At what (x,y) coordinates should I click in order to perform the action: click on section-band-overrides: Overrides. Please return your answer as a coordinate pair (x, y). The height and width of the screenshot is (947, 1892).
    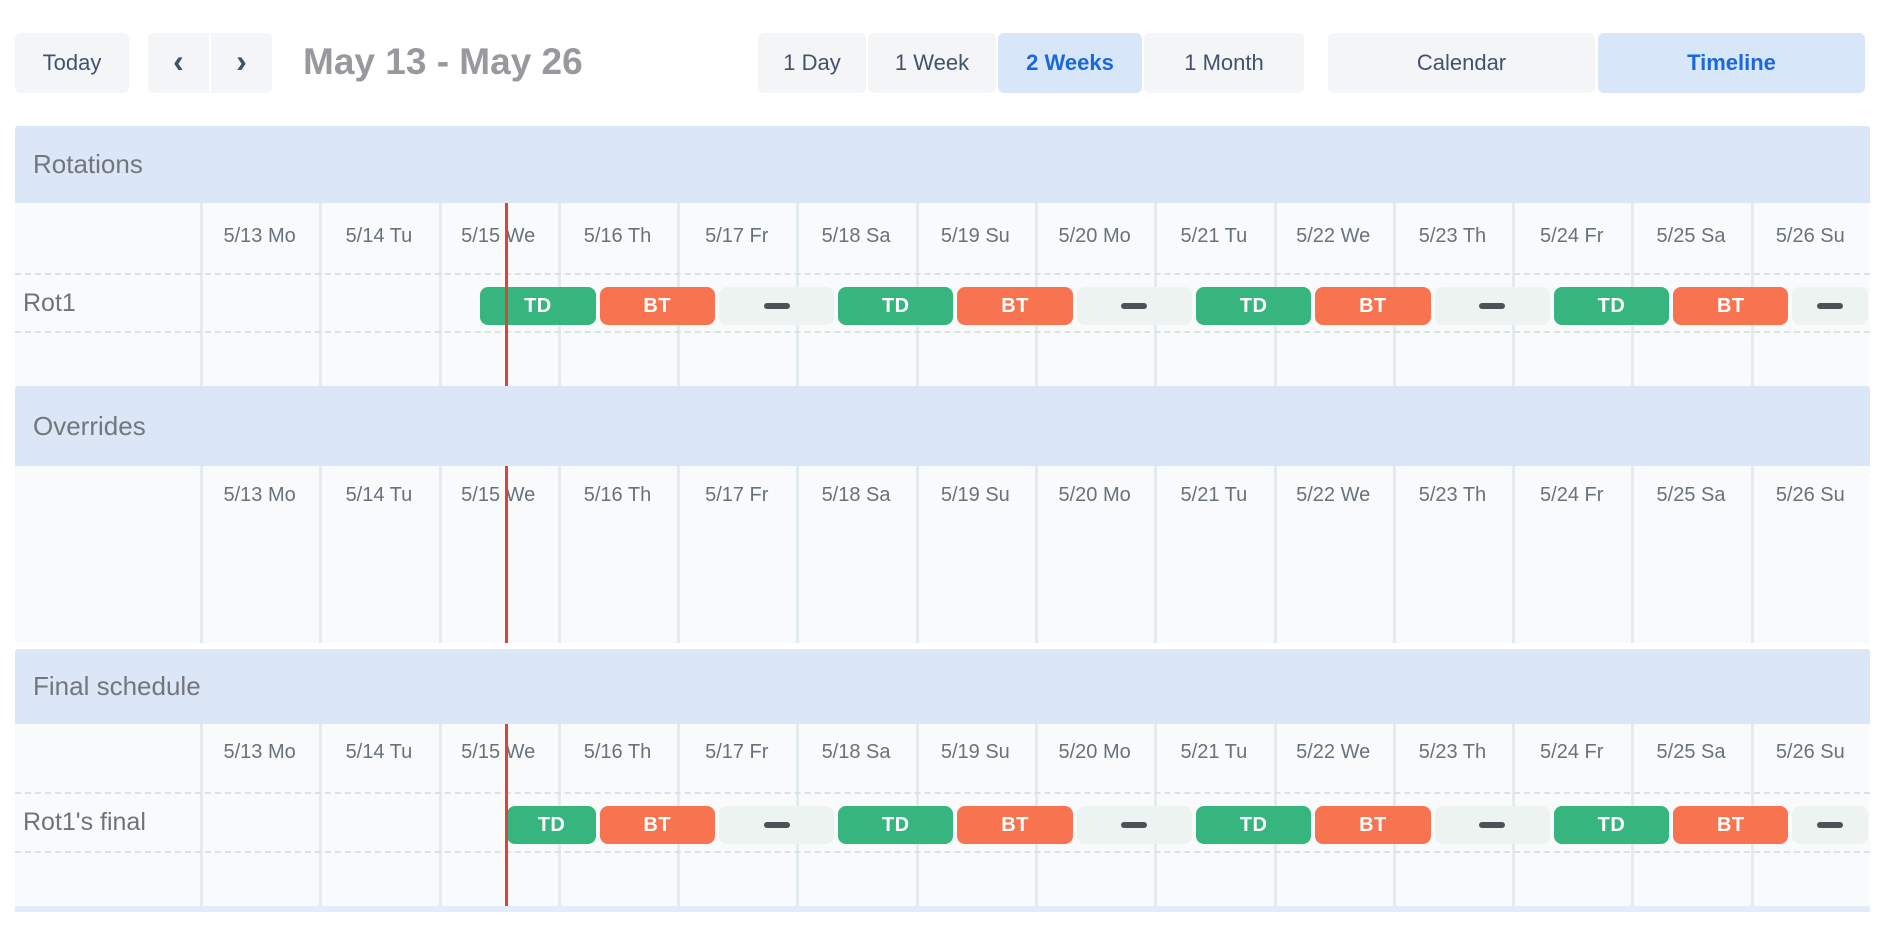
    Looking at the image, I should click on (942, 426).